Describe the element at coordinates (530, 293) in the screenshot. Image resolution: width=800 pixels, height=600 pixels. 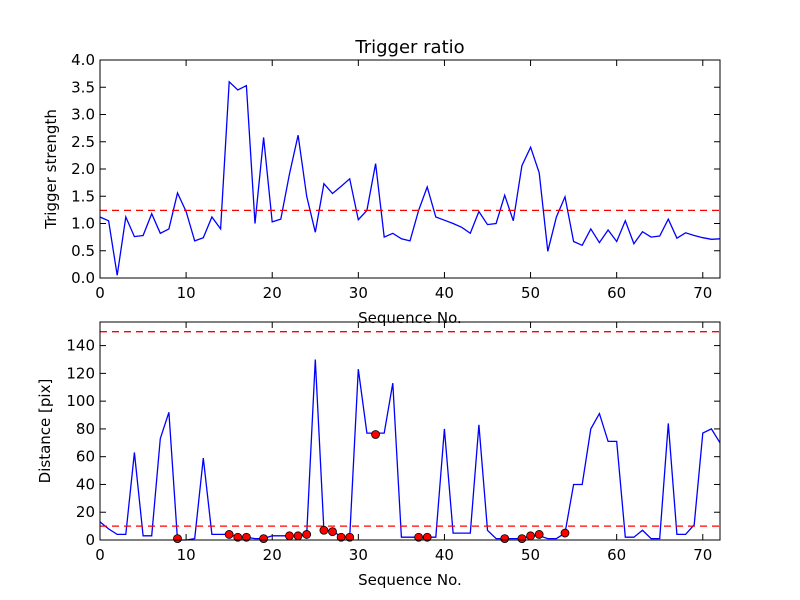
I see `top-x-tick-label: 50` at that location.